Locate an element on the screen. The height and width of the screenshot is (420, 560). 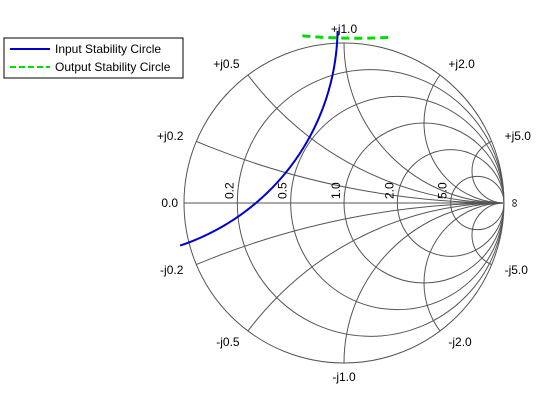
reactance-label-negative: -j1.0 is located at coordinates (344, 377).